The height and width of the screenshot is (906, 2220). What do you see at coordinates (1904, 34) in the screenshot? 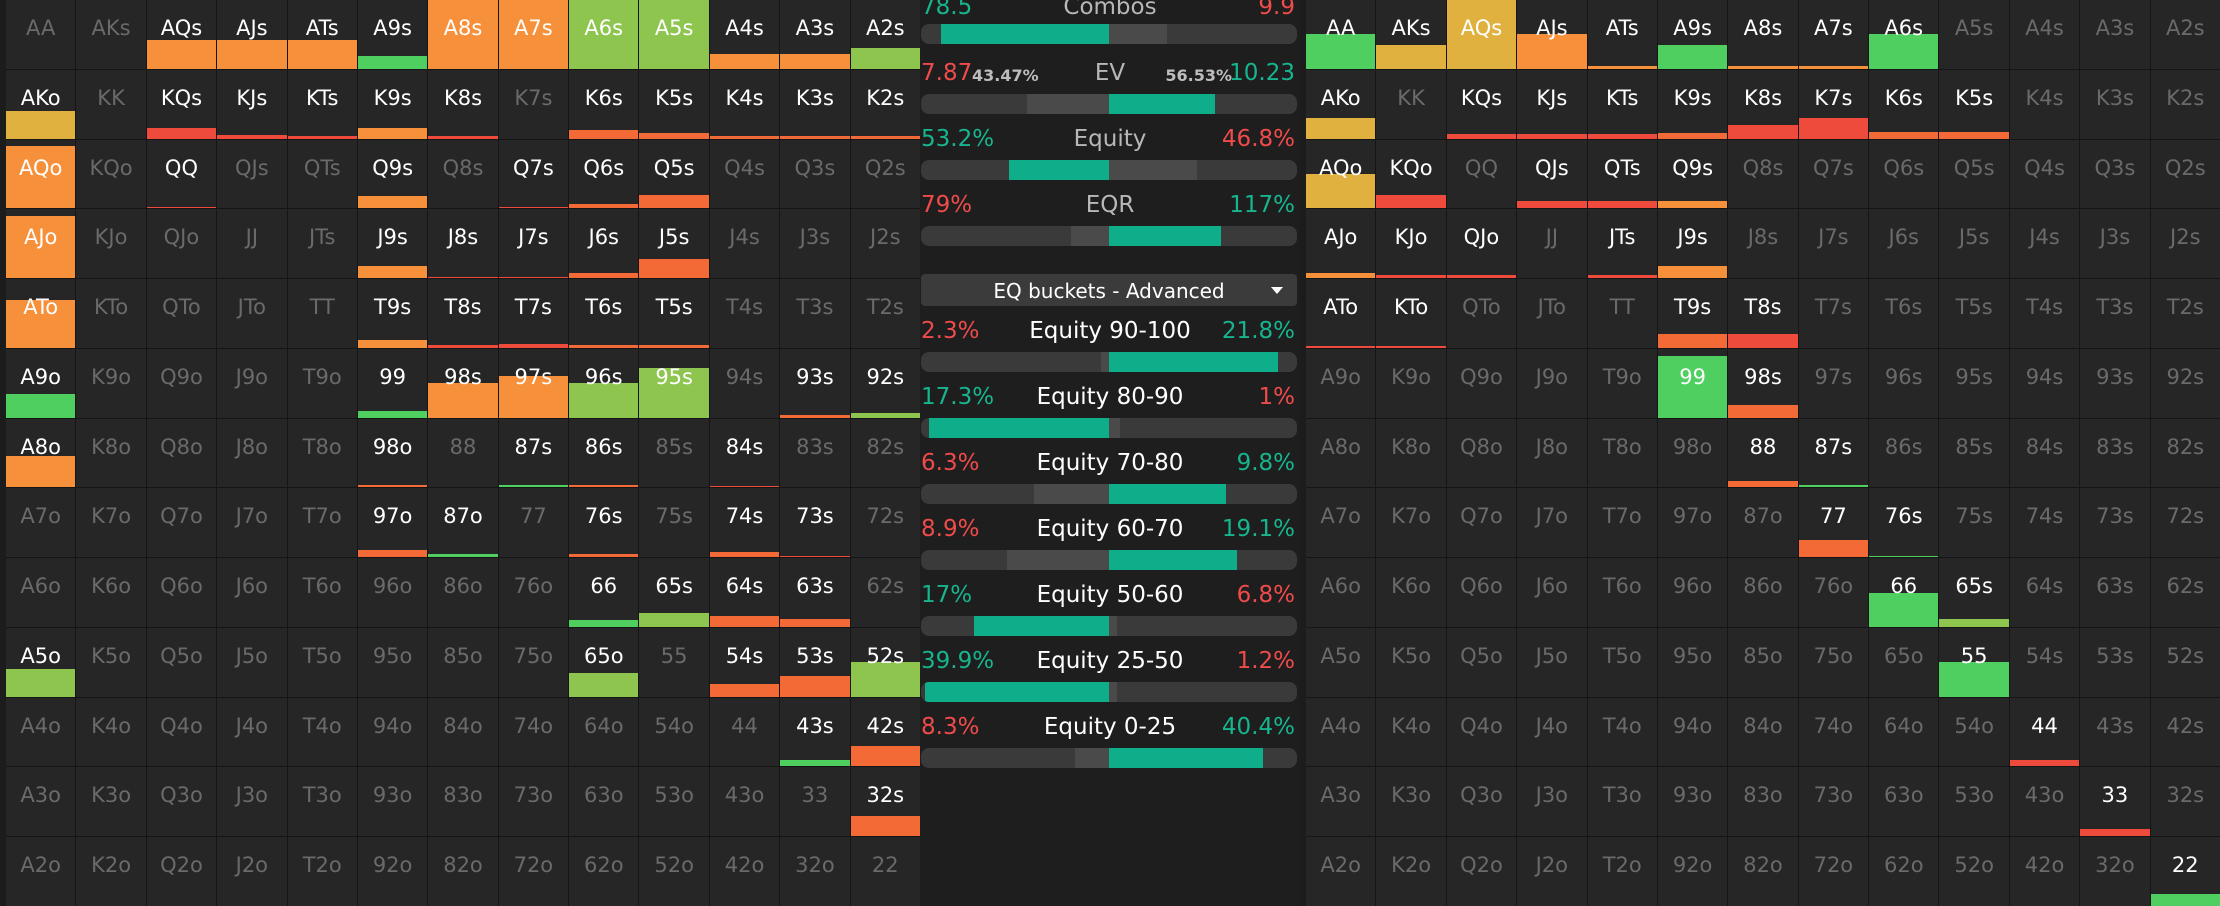
I see `right-hand-cell: A6s` at bounding box center [1904, 34].